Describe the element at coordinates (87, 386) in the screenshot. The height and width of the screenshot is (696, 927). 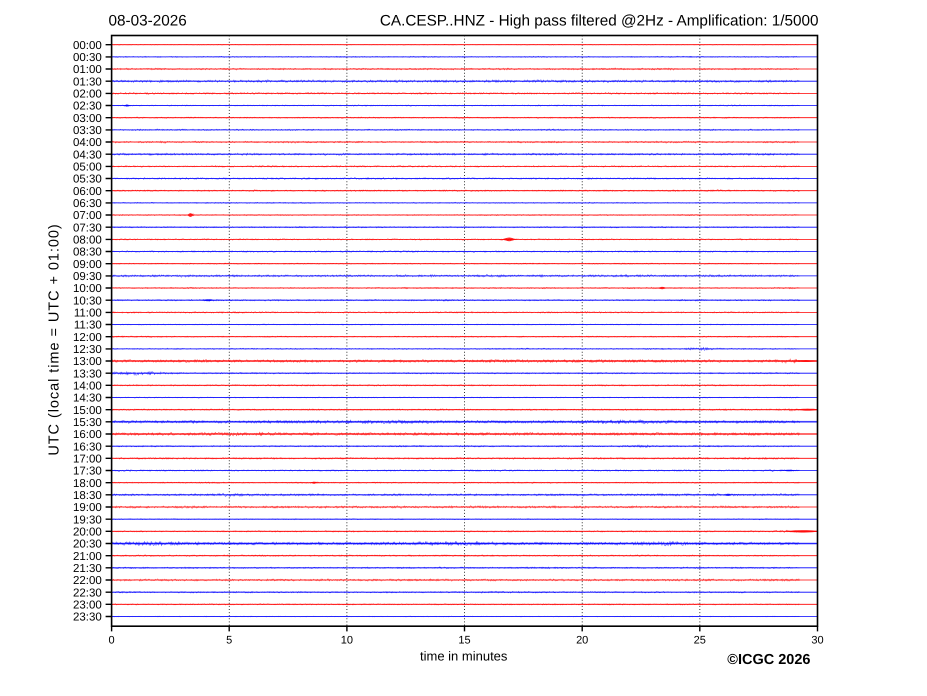
I see `svg-text: 14:00` at that location.